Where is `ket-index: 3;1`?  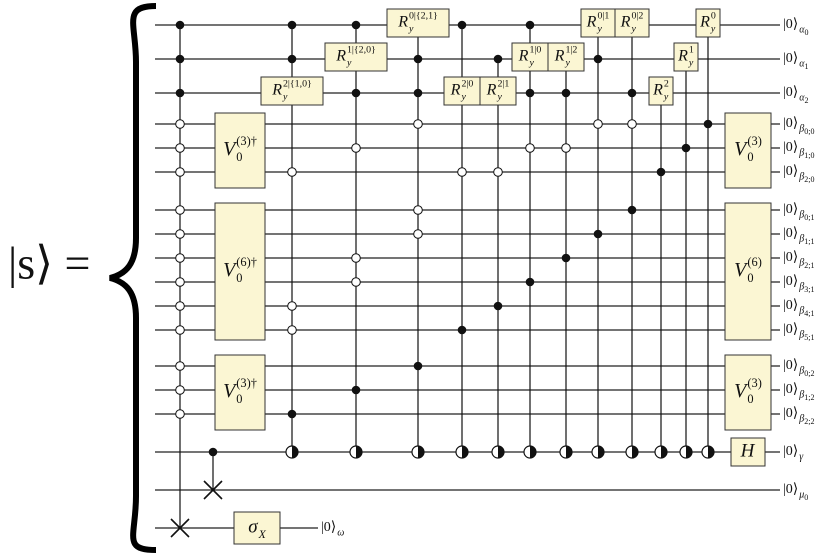 ket-index: 3;1 is located at coordinates (809, 289).